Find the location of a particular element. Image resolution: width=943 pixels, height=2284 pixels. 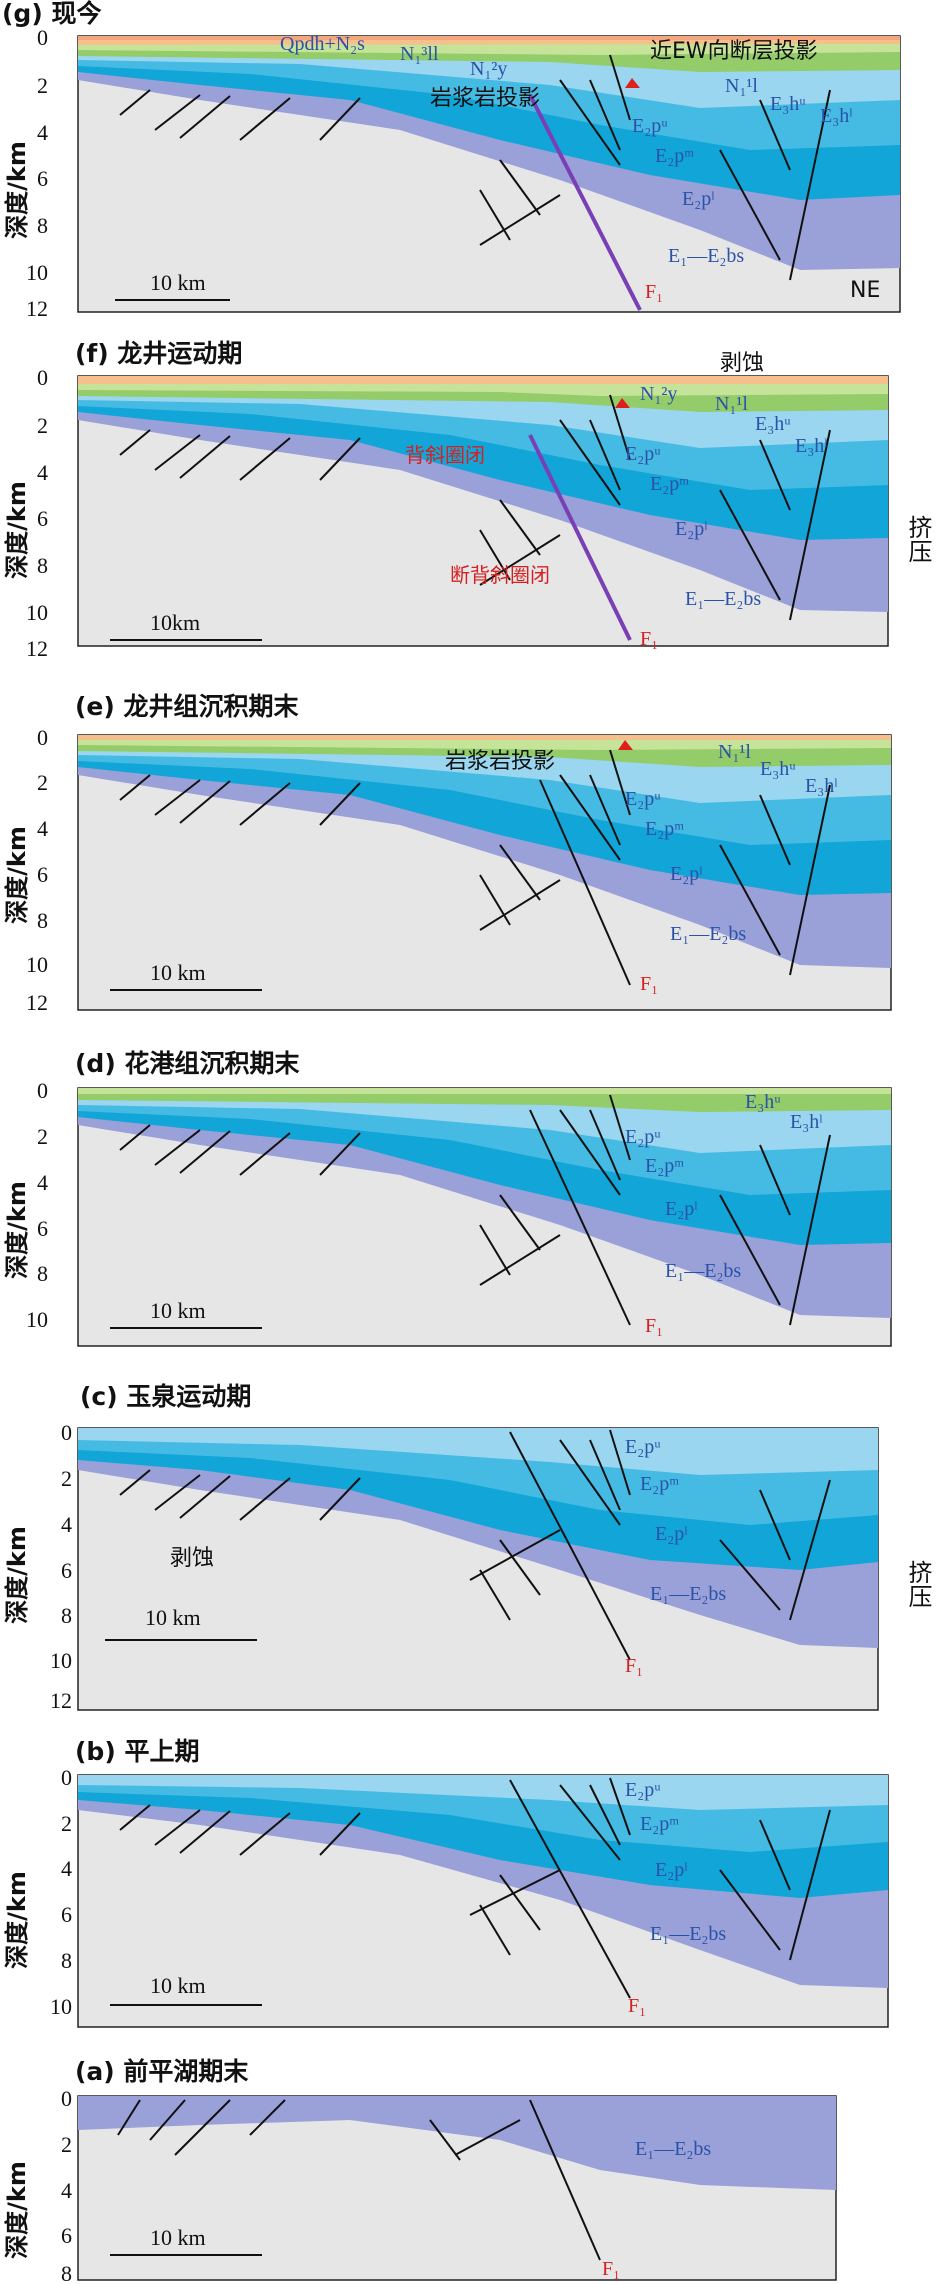

panel-d-title: (d) 花港组沉积期末 is located at coordinates (187, 1063).